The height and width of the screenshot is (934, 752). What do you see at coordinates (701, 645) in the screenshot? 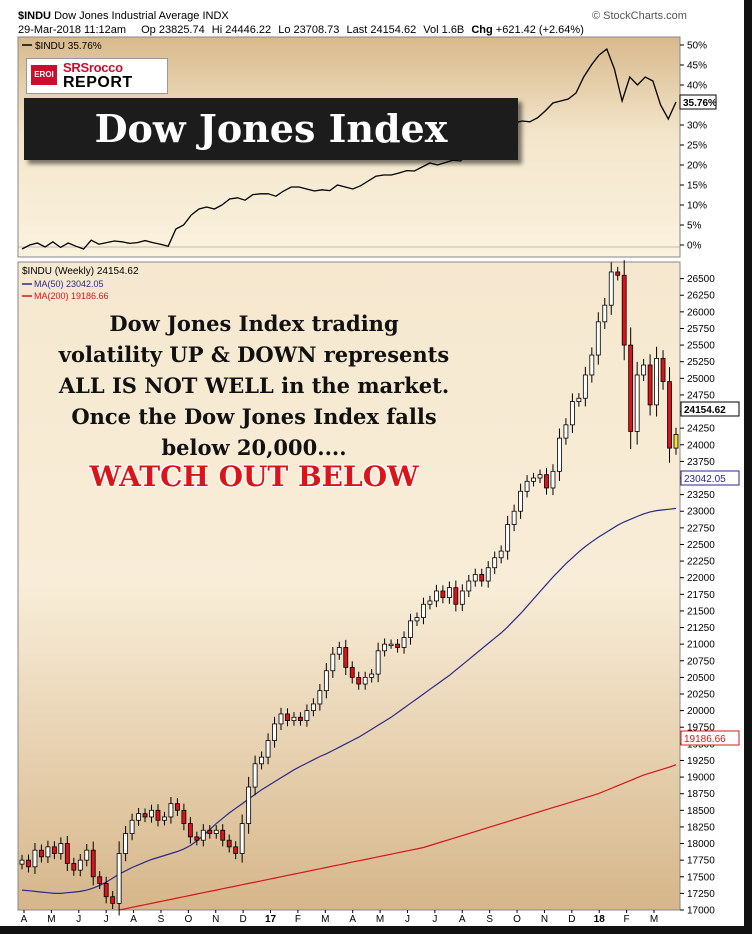
I see `price-y-tick-label: 21000` at bounding box center [701, 645].